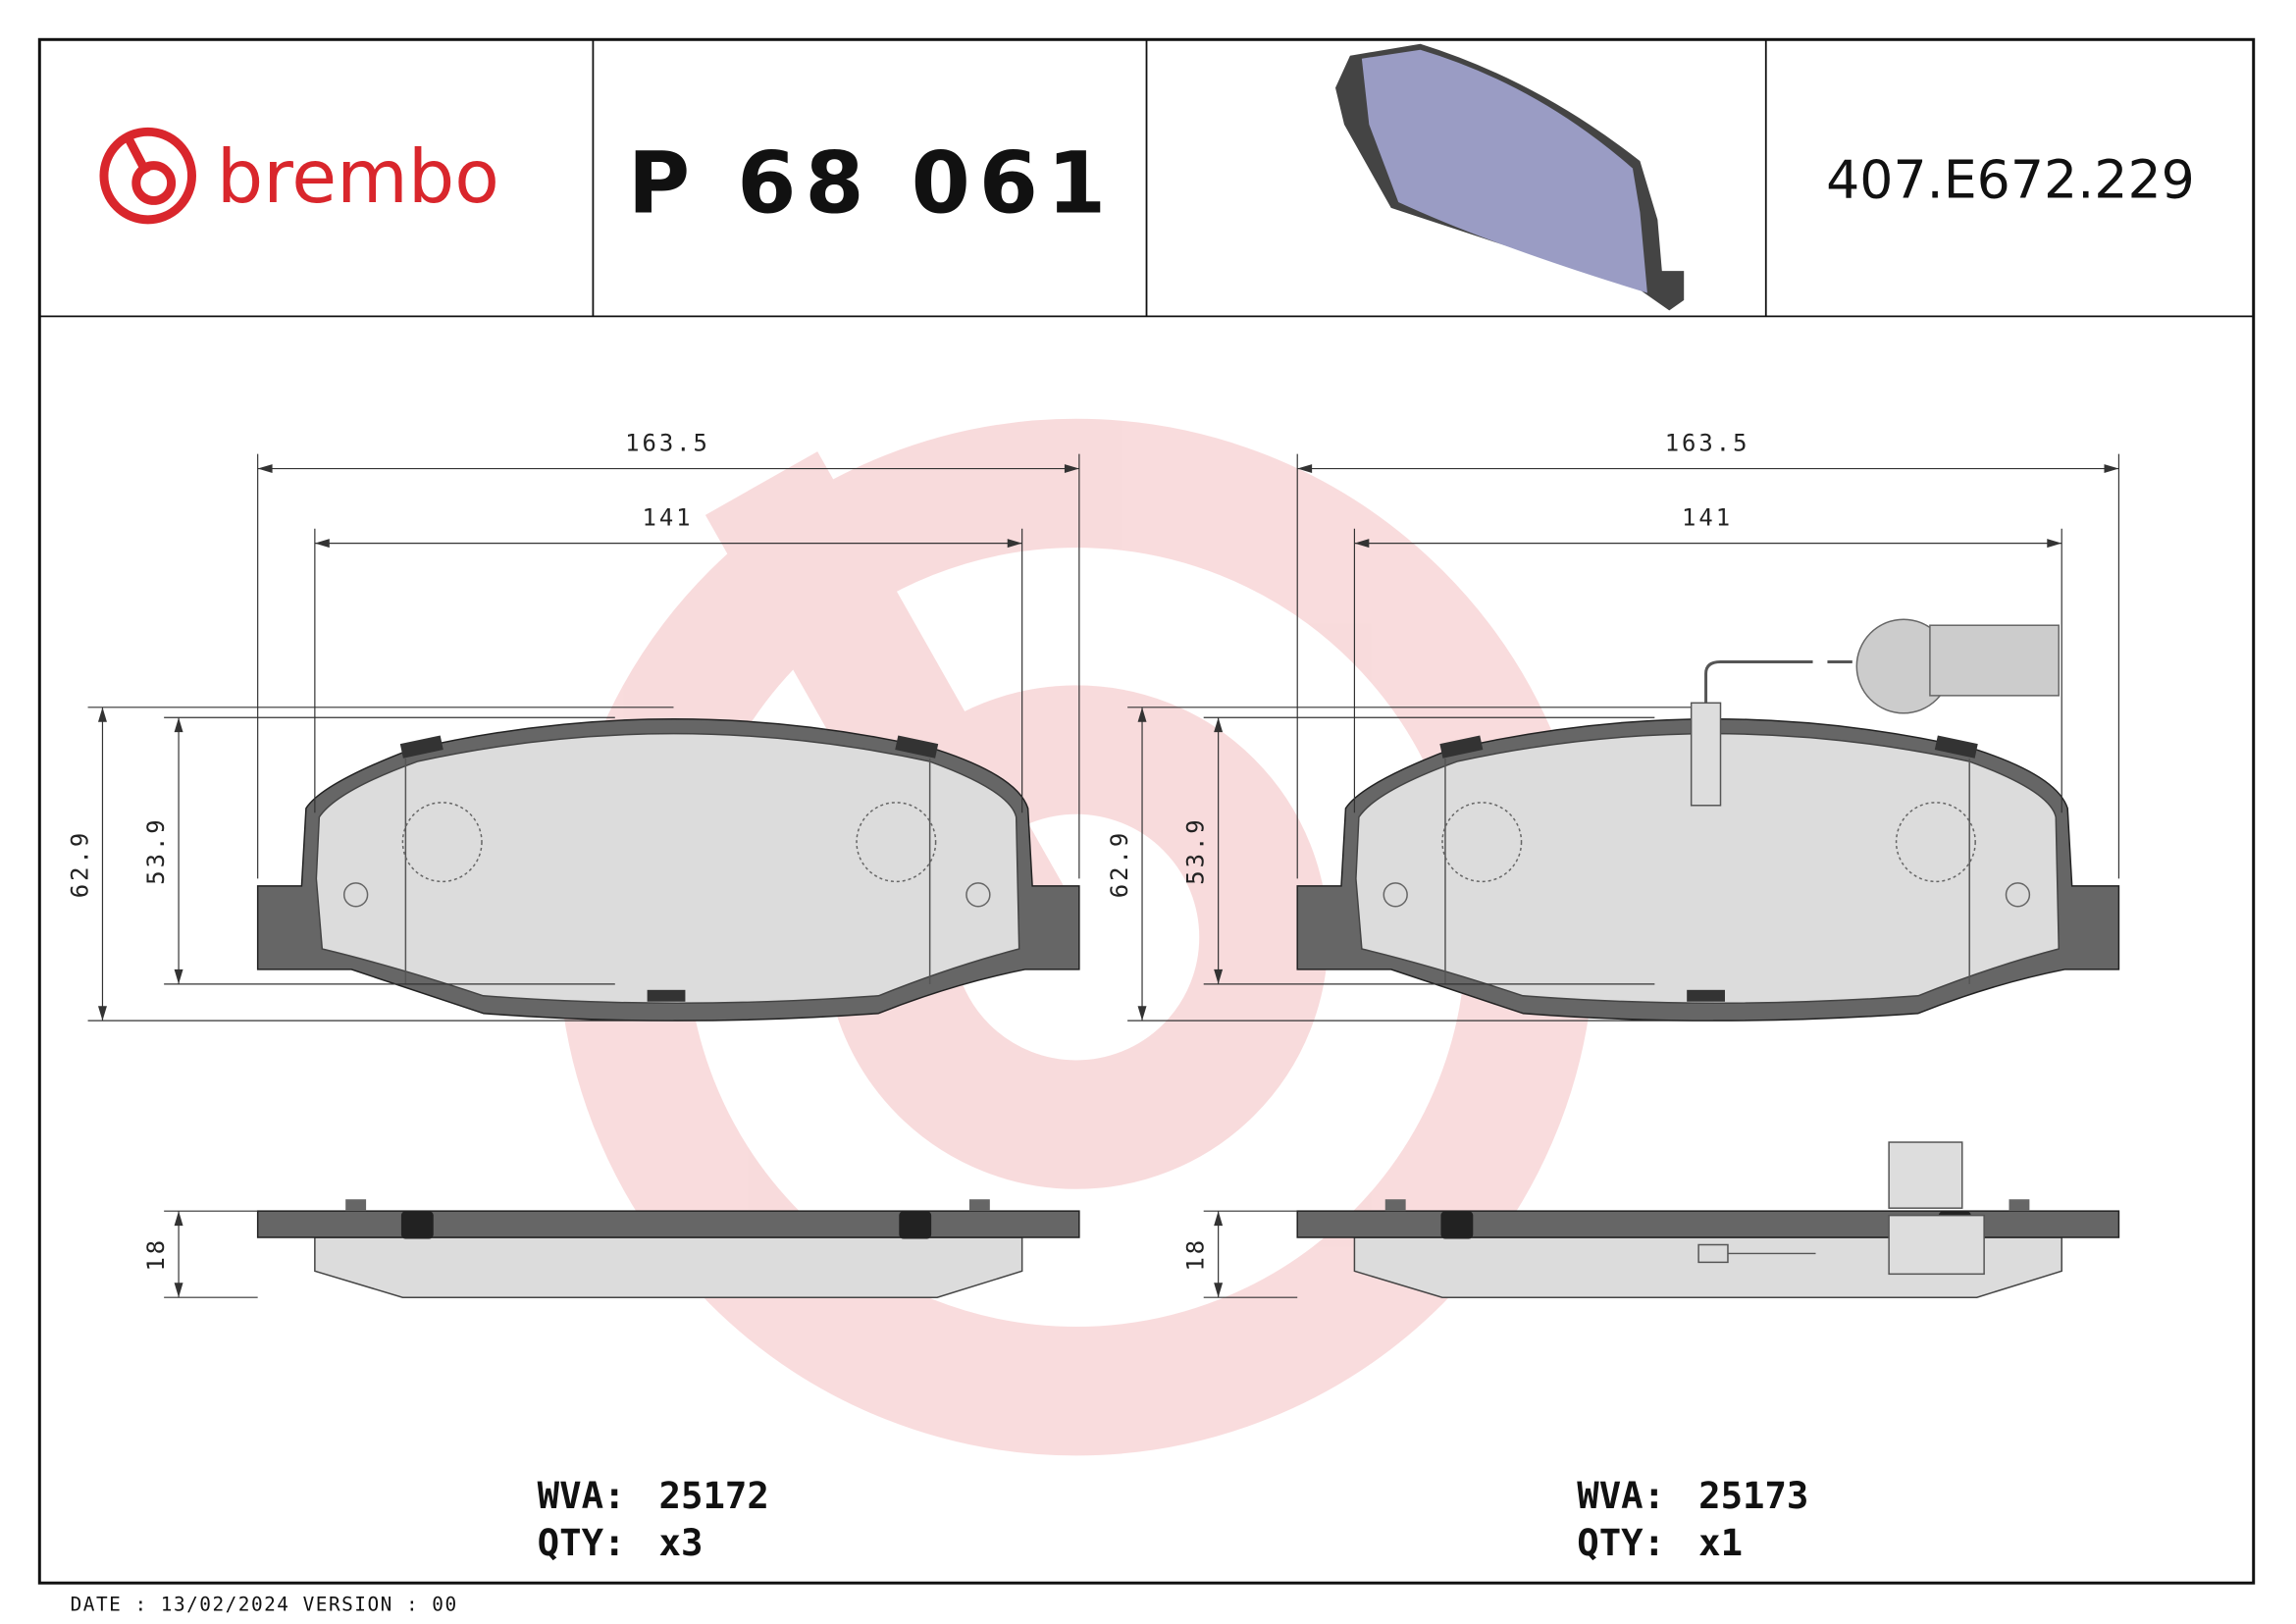 This screenshot has height=1624, width=2296. What do you see at coordinates (2010, 179) in the screenshot?
I see `reference-code: 407.E672.229` at bounding box center [2010, 179].